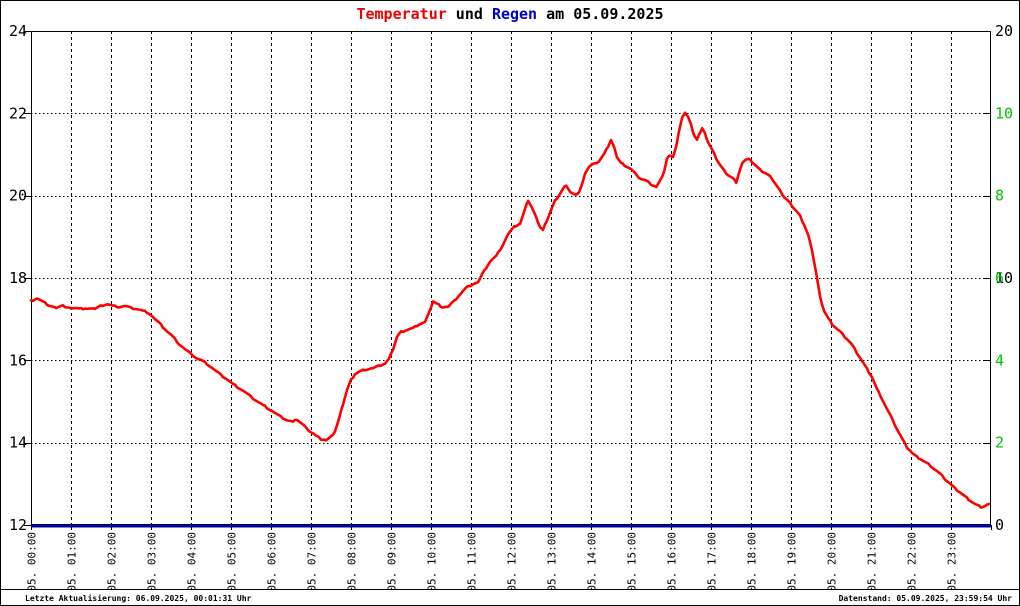  What do you see at coordinates (32, 561) in the screenshot?
I see `x-axis-label: 05. 00:00` at bounding box center [32, 561].